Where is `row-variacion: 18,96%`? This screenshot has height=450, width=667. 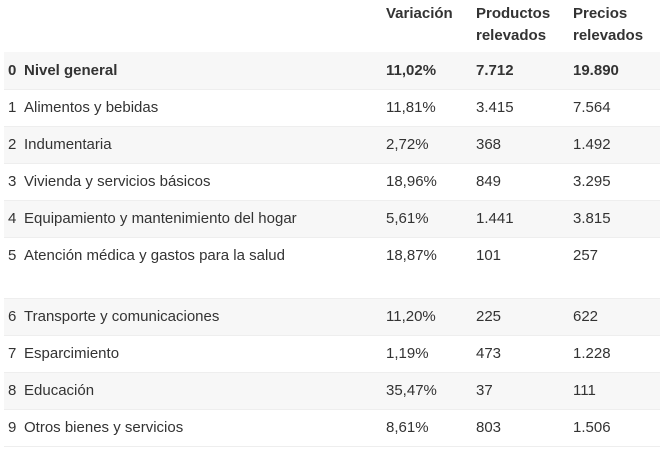
row-variacion: 18,96% is located at coordinates (411, 181).